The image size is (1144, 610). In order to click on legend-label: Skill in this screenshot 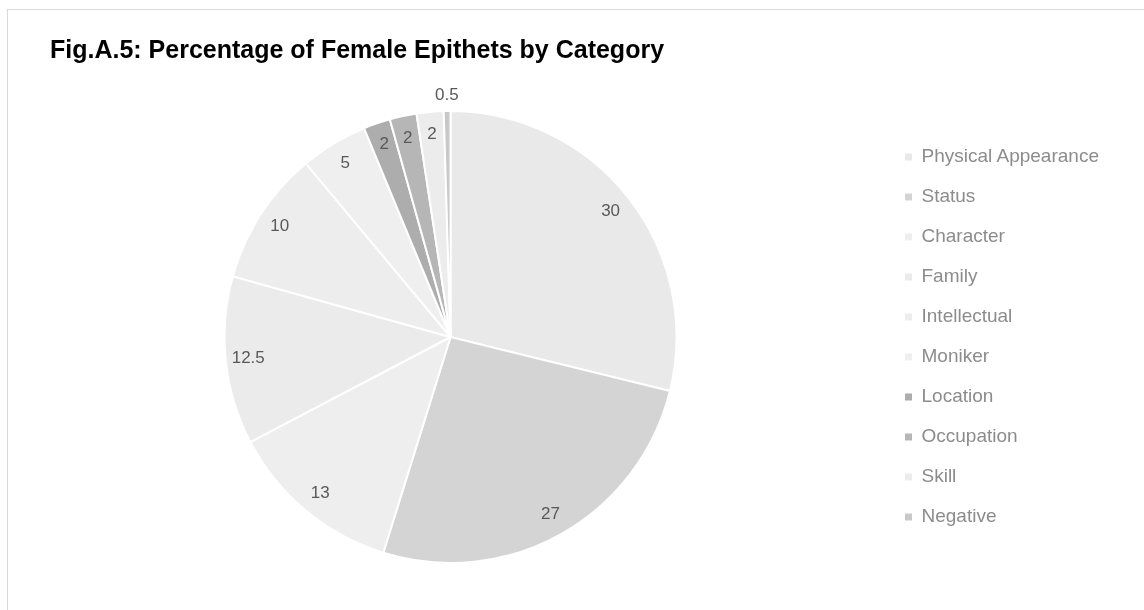, I will do `click(939, 476)`.